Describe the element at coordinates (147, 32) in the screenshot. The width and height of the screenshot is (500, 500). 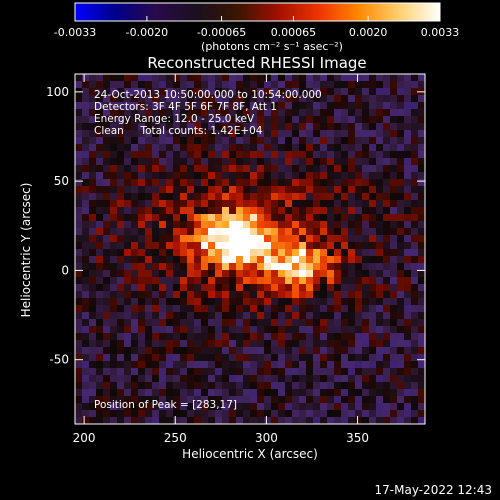
I see `colorbar-tick-label: -0.0020` at that location.